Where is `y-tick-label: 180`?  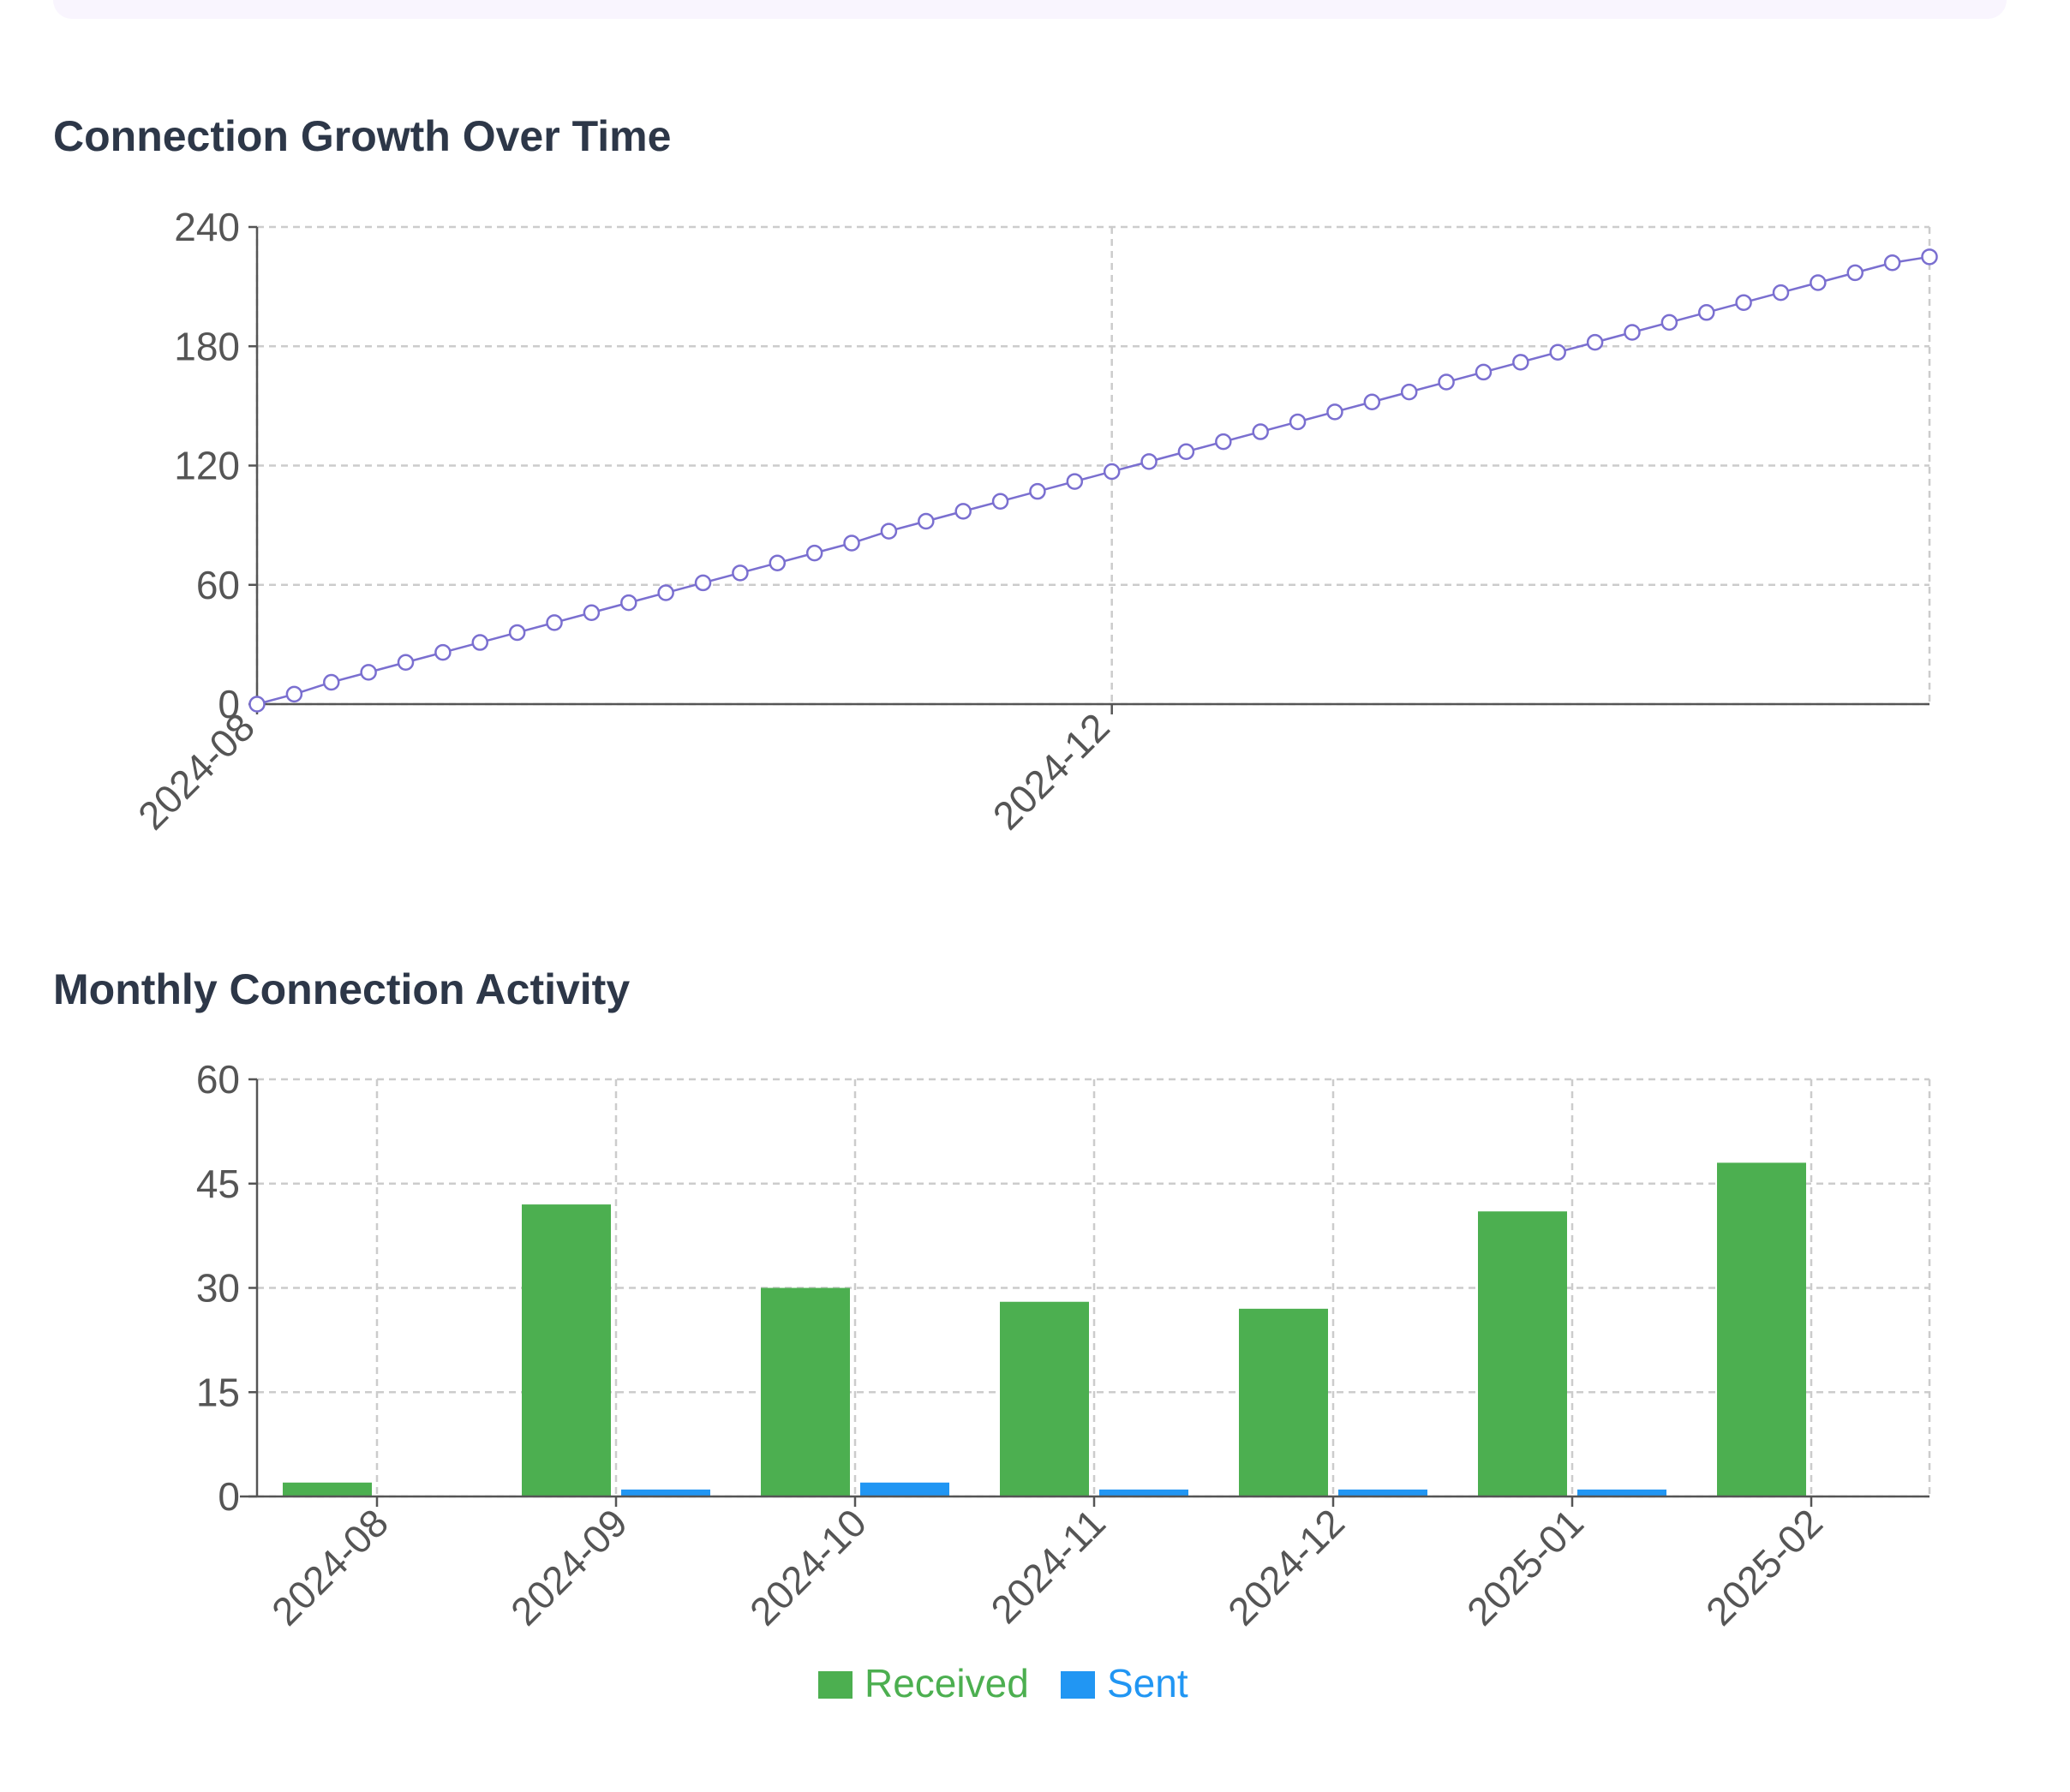
y-tick-label: 180 is located at coordinates (207, 346).